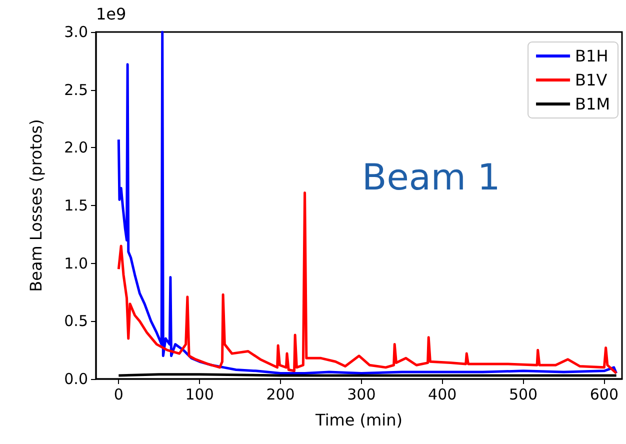  I want to click on x-tick-label: 400, so click(442, 395).